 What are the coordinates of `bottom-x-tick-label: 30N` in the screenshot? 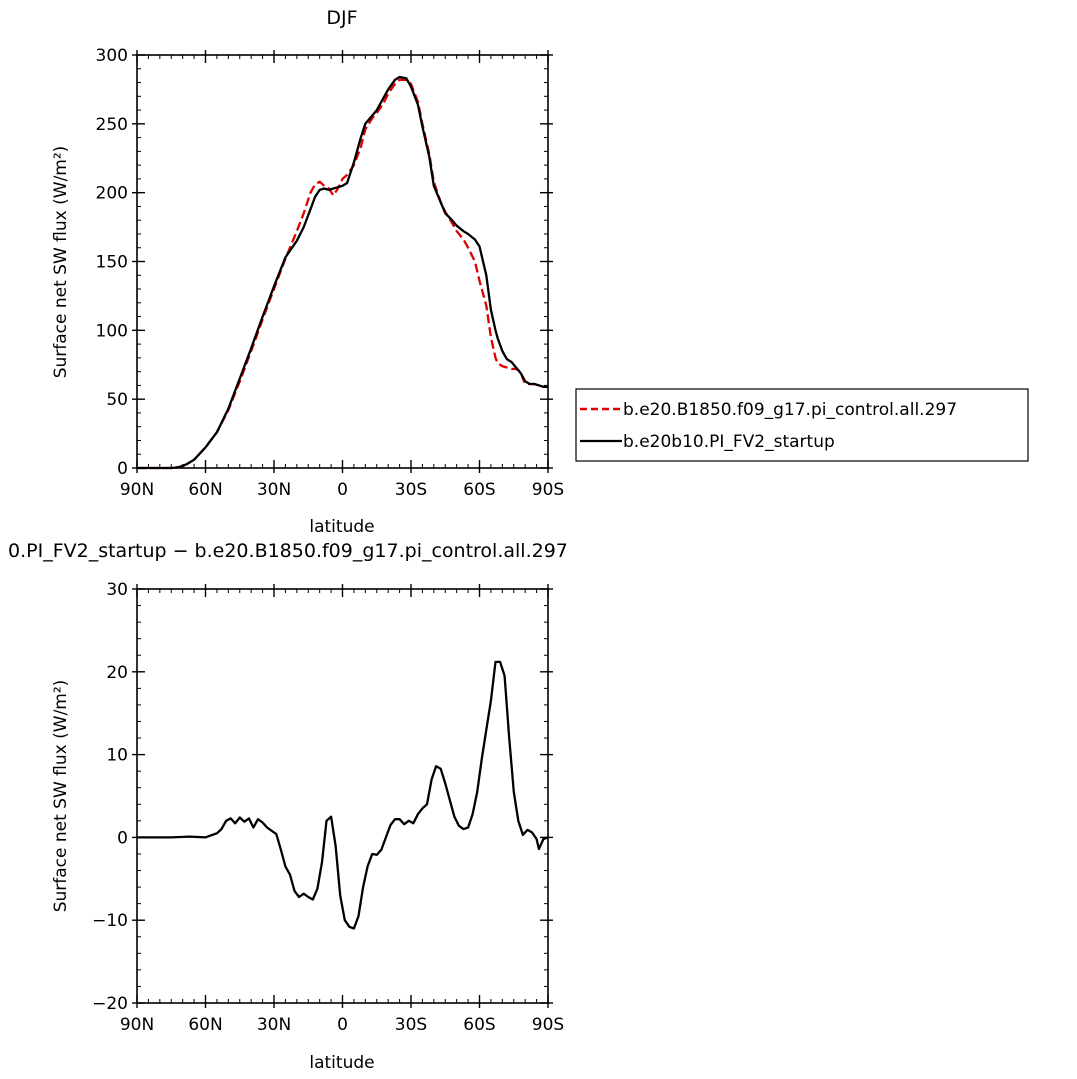 It's located at (274, 1025).